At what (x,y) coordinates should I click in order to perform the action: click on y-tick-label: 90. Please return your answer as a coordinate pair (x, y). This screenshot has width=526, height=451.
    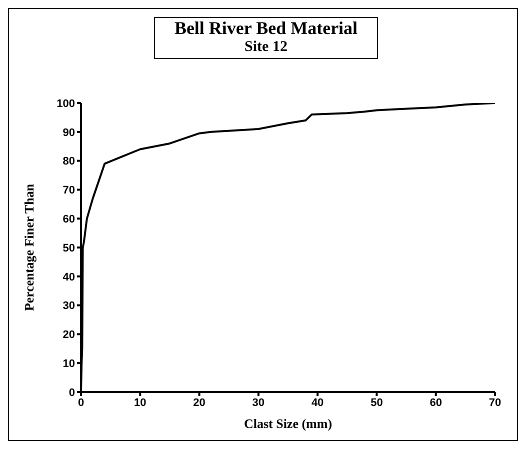
    Looking at the image, I should click on (68, 132).